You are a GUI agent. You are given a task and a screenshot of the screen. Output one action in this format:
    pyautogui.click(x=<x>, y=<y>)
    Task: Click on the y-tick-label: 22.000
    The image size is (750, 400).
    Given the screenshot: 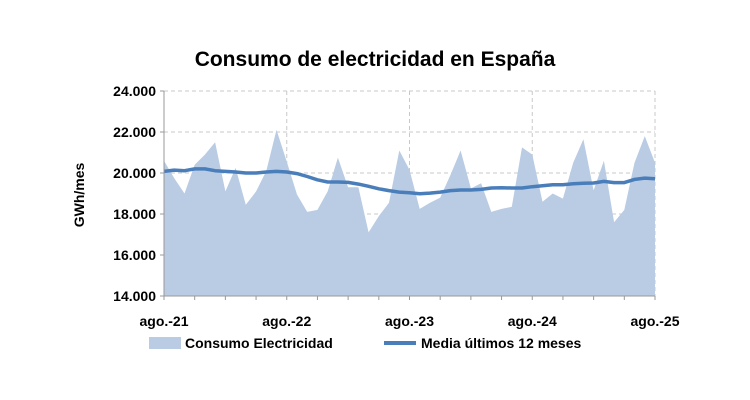 What is the action you would take?
    pyautogui.click(x=134, y=132)
    